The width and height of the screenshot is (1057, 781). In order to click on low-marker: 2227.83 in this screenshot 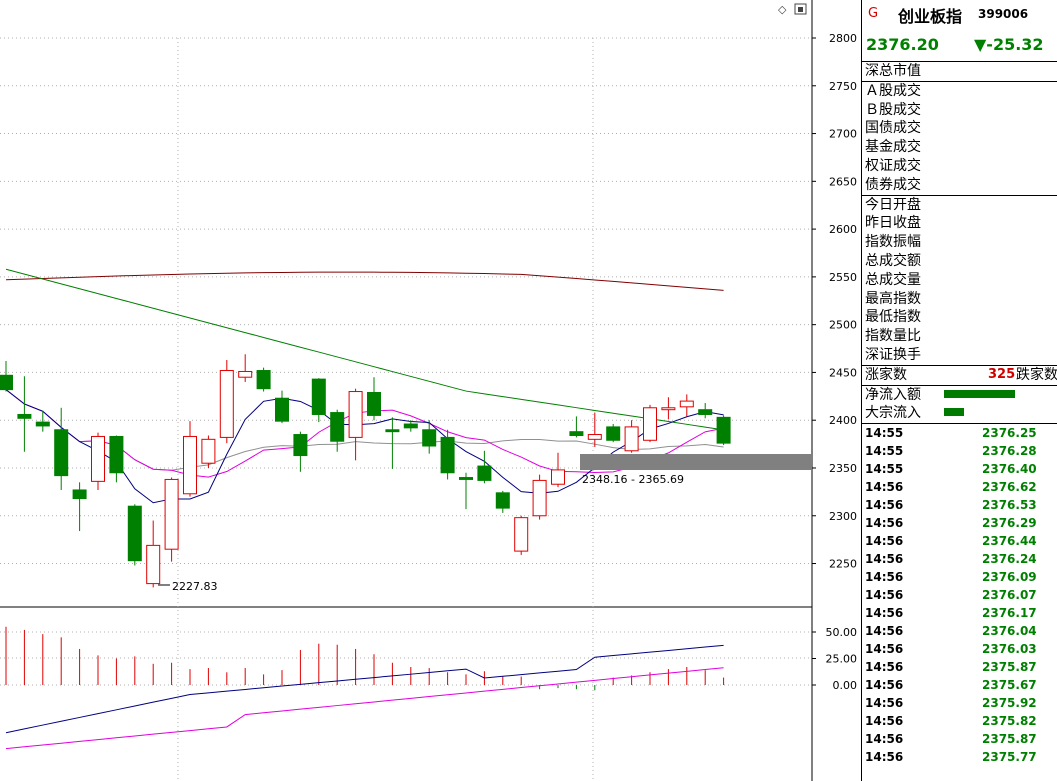, I will do `click(188, 586)`.